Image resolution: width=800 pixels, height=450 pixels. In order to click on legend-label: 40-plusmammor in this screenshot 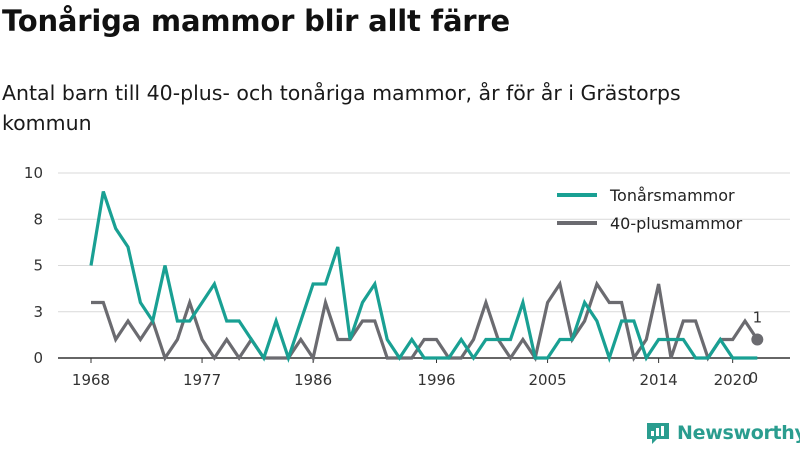, I will do `click(676, 223)`.